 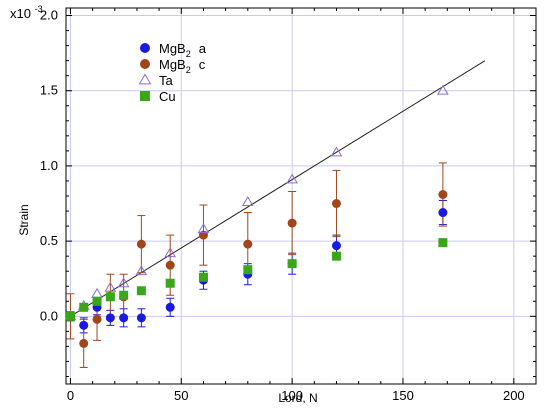 What do you see at coordinates (49, 315) in the screenshot?
I see `y-tick-label: 0.0` at bounding box center [49, 315].